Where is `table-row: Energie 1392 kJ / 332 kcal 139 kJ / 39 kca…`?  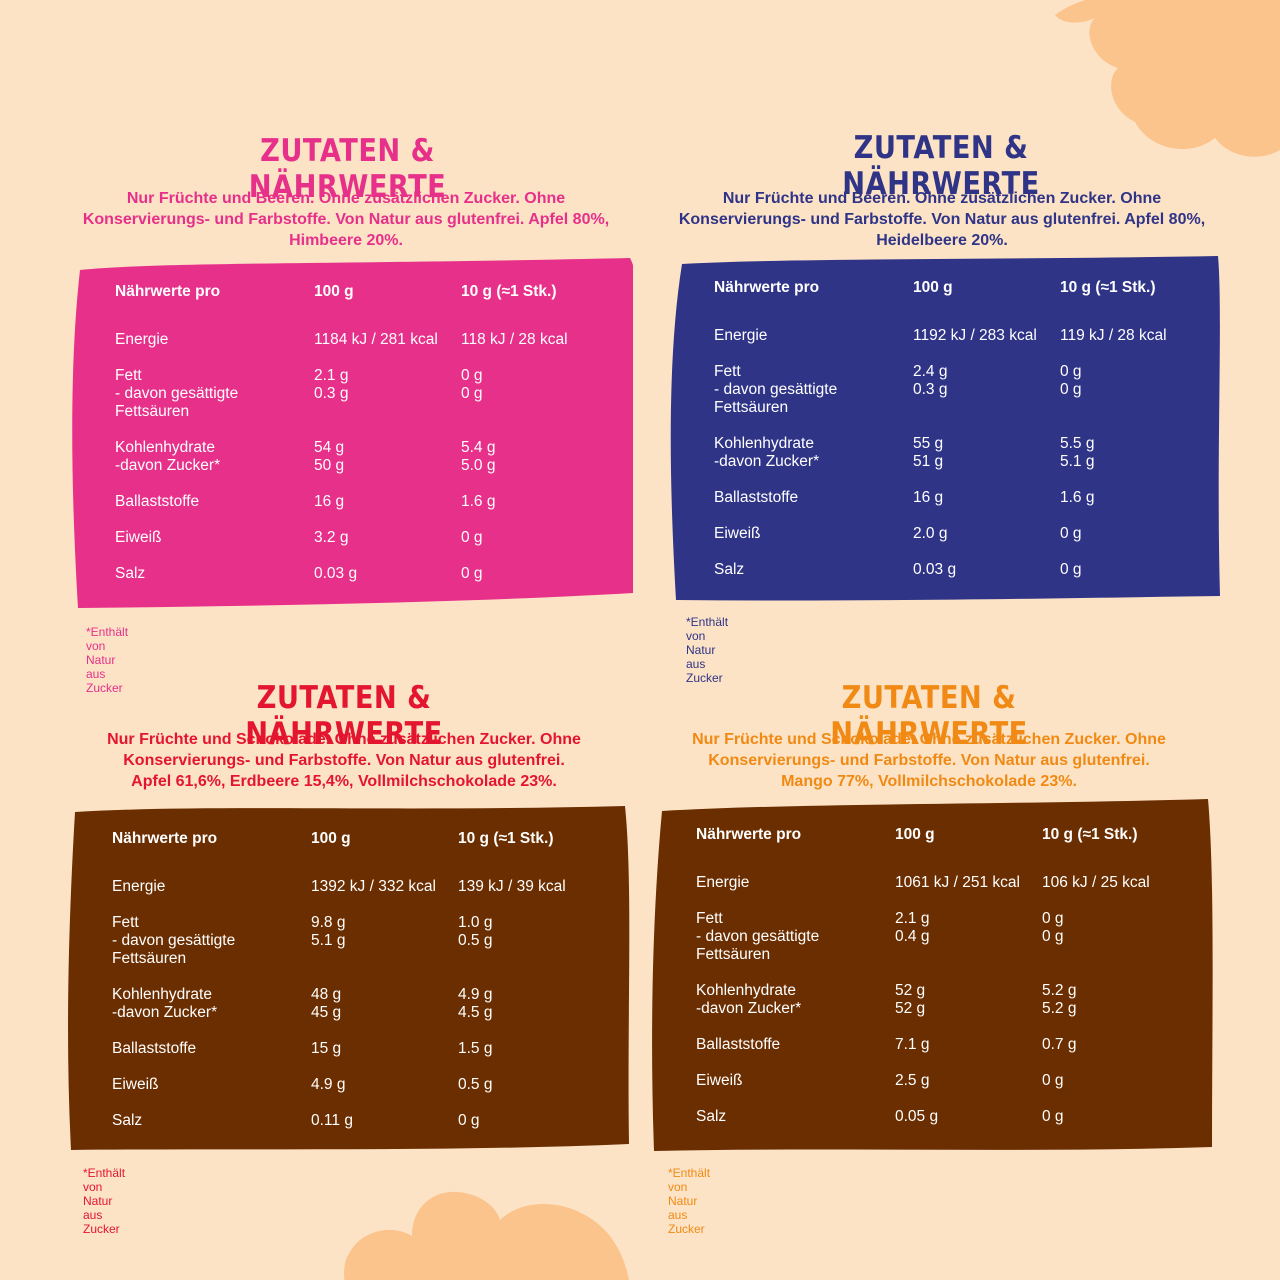 table-row: Energie 1392 kJ / 332 kcal 139 kJ / 39 kca… is located at coordinates (350, 887).